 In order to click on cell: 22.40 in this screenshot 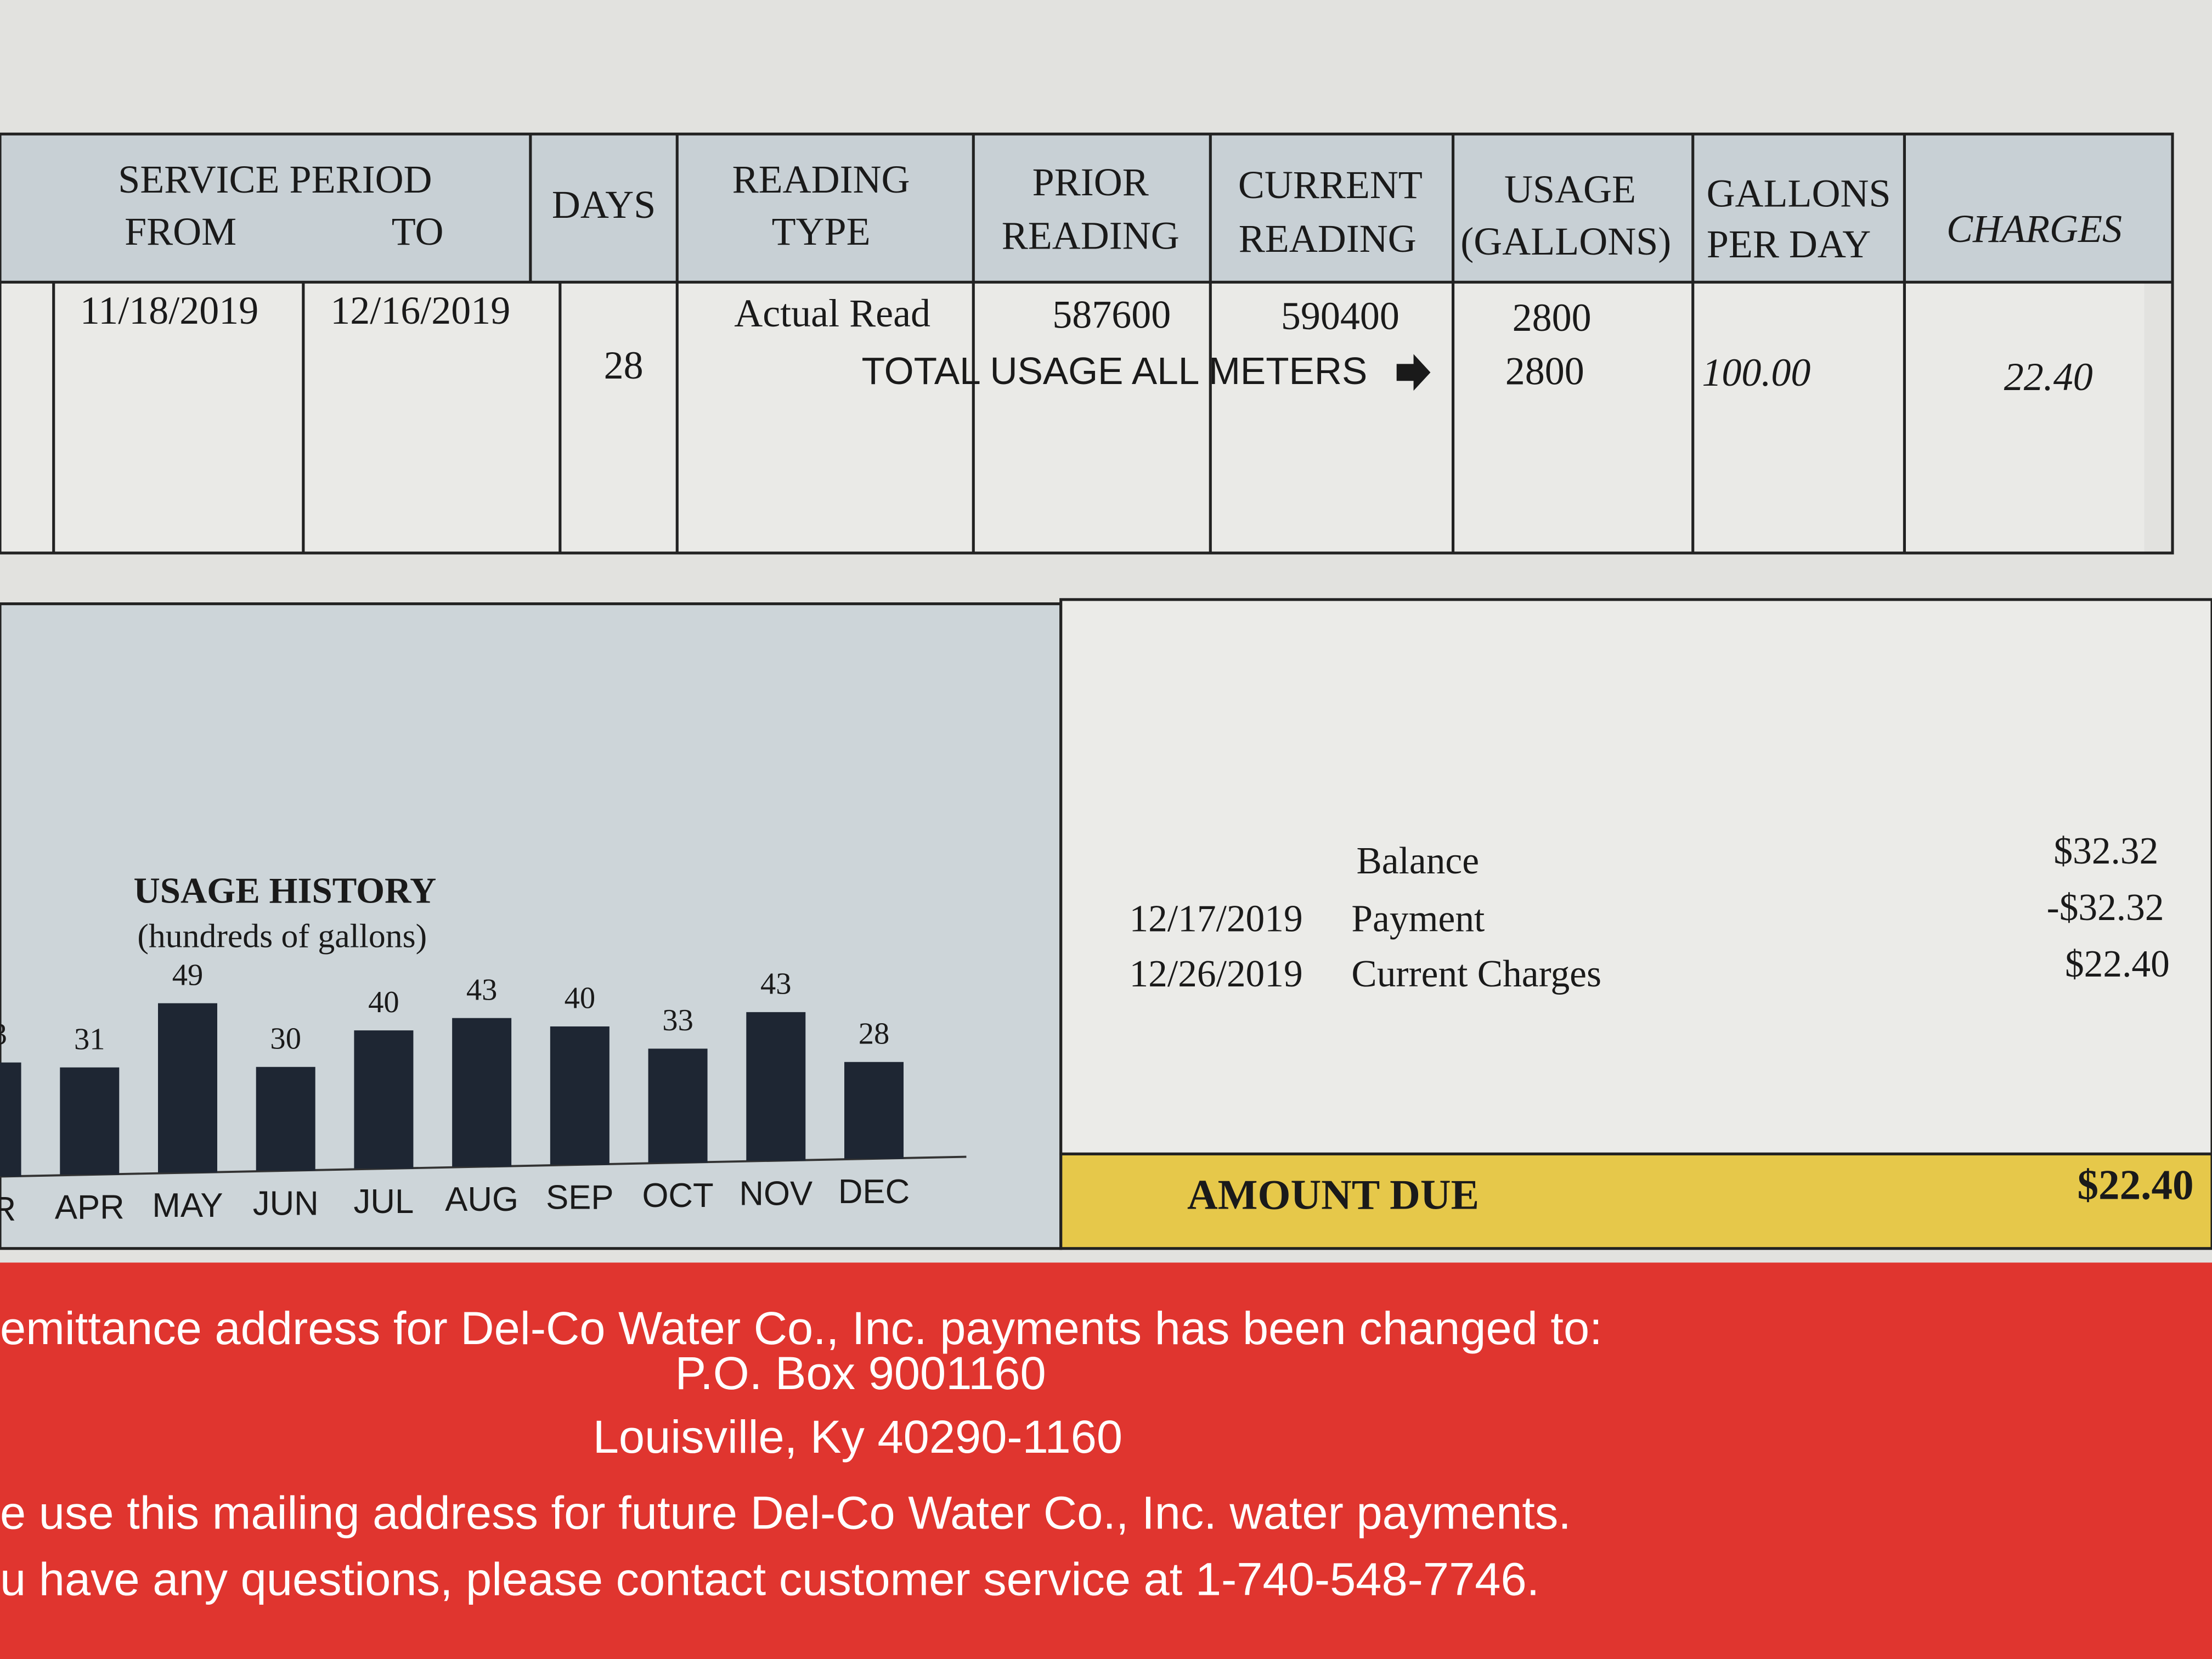, I will do `click(2048, 377)`.